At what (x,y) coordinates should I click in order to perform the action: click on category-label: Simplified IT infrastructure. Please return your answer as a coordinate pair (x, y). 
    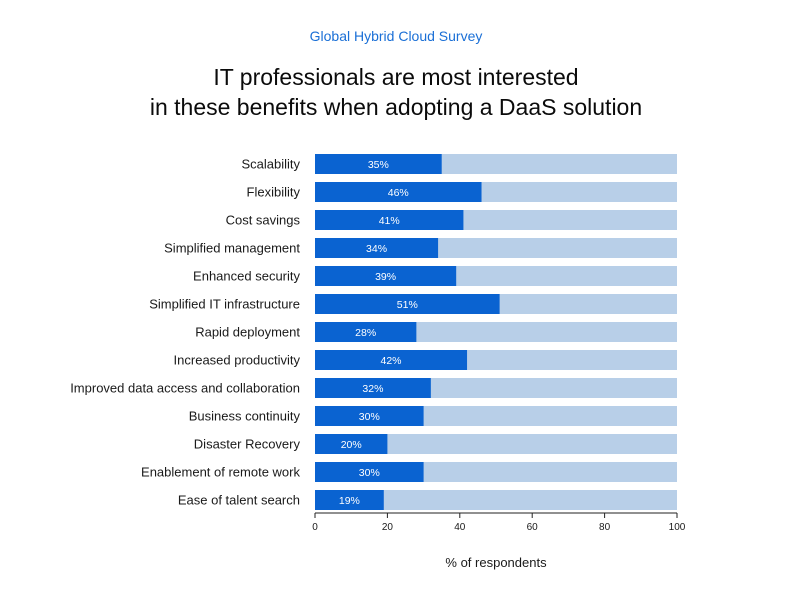
    Looking at the image, I should click on (224, 304).